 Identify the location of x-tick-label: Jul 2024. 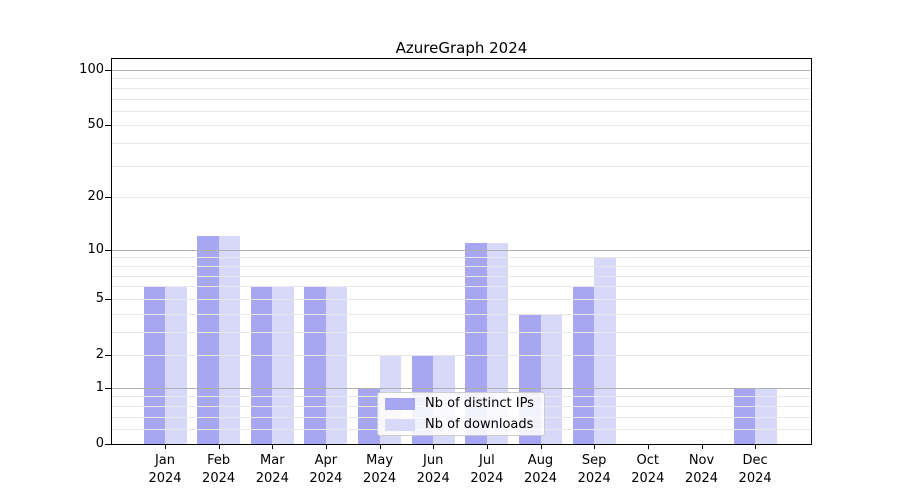
(487, 469).